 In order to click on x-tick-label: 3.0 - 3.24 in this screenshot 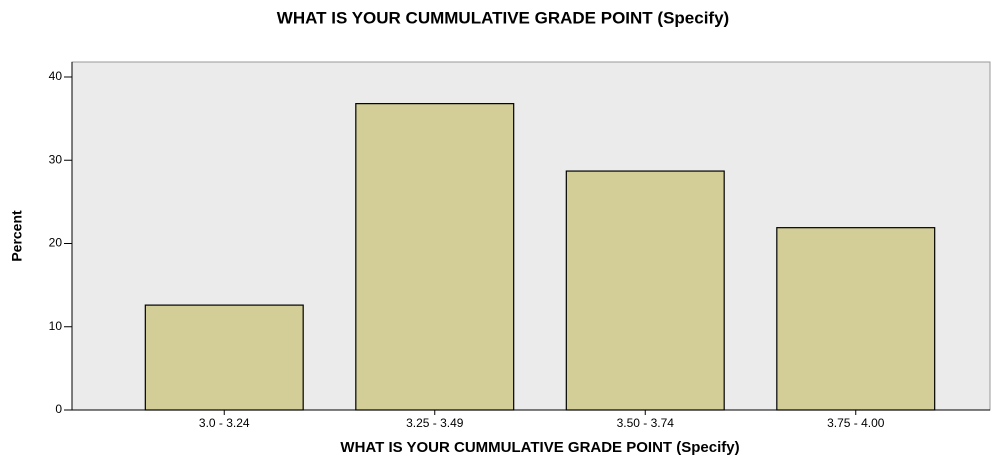, I will do `click(224, 423)`.